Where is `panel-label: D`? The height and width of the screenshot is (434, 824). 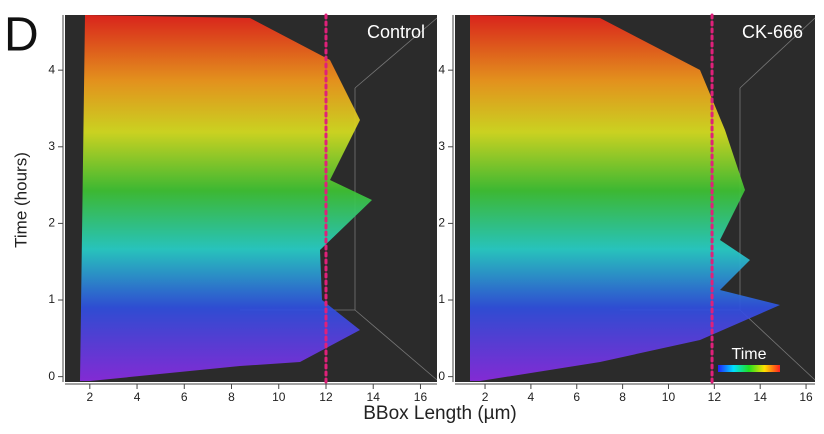
panel-label: D is located at coordinates (21, 35).